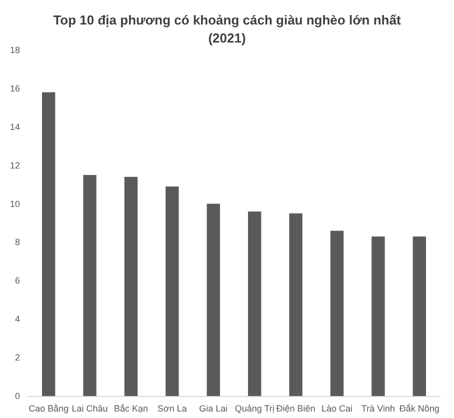  What do you see at coordinates (419, 409) in the screenshot?
I see `x-tick-label: Đắk Nông` at bounding box center [419, 409].